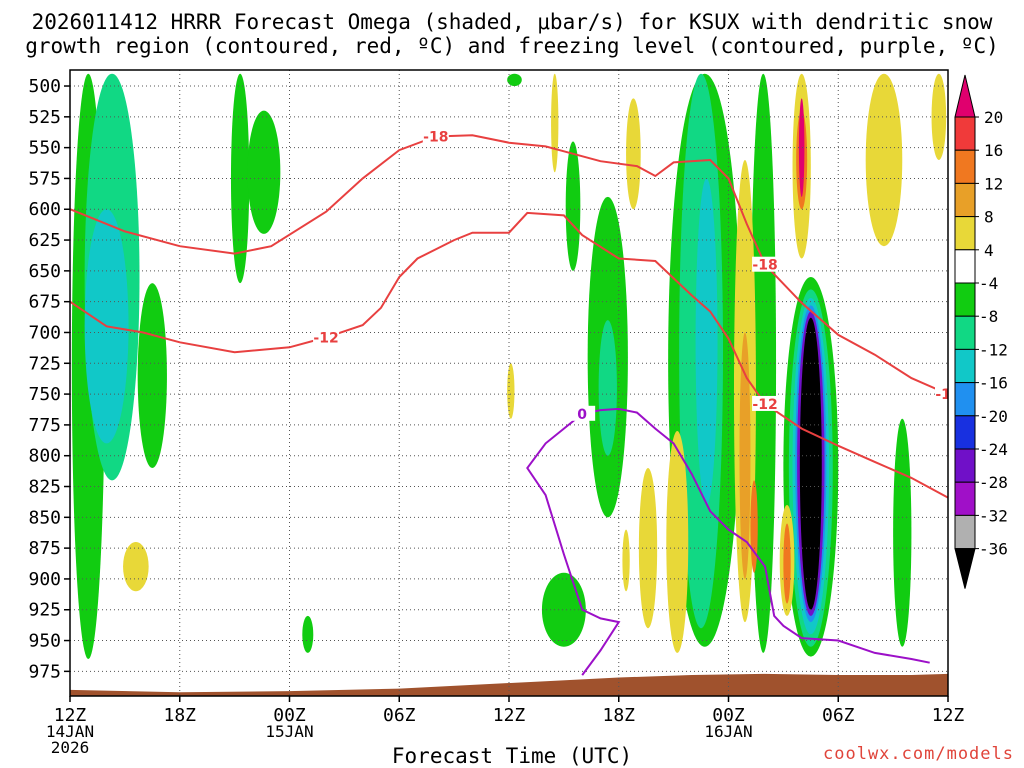 Image resolution: width=1024 pixels, height=768 pixels. What do you see at coordinates (981, 331) in the screenshot?
I see `colorbar: 20 16 12 8 4 -4 -8 -12 -16 -20 -24 -28 -32 -36` at bounding box center [981, 331].